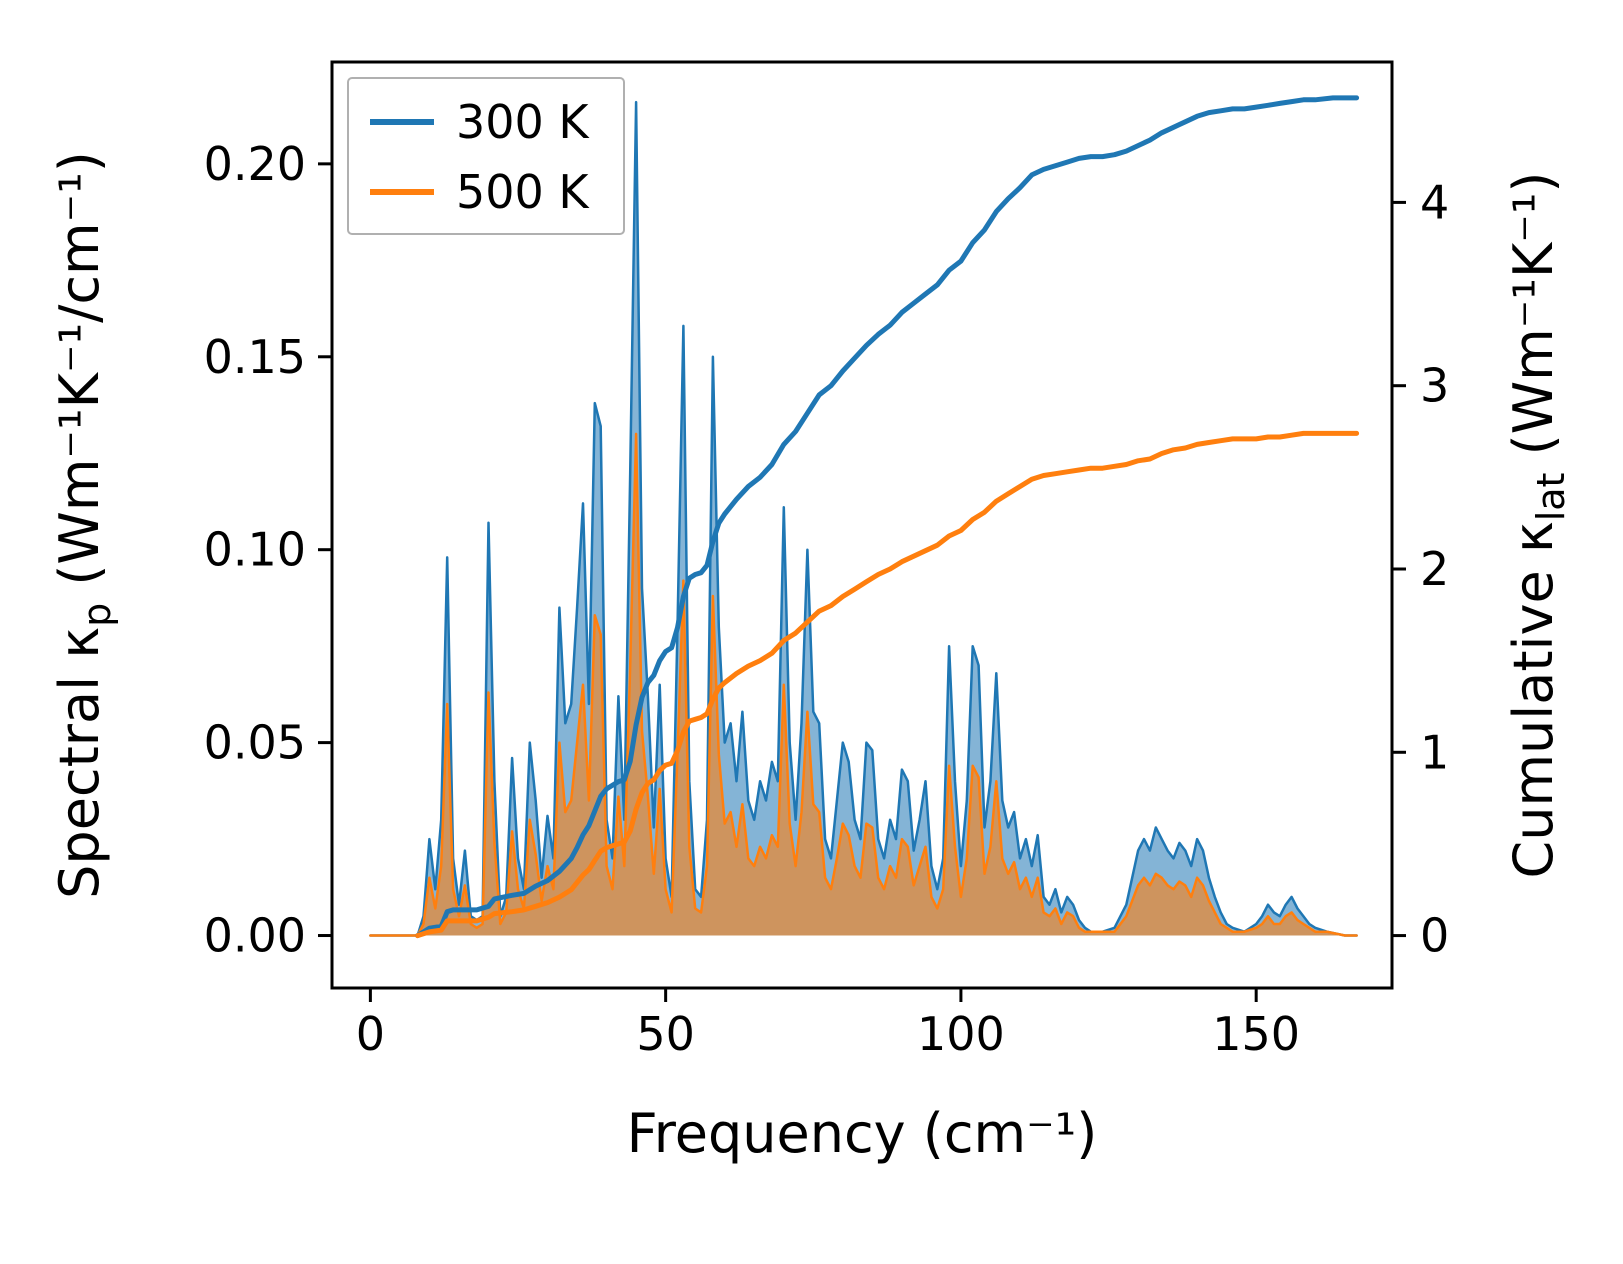  I want to click on y-right-tick-label: 3, so click(1434, 386).